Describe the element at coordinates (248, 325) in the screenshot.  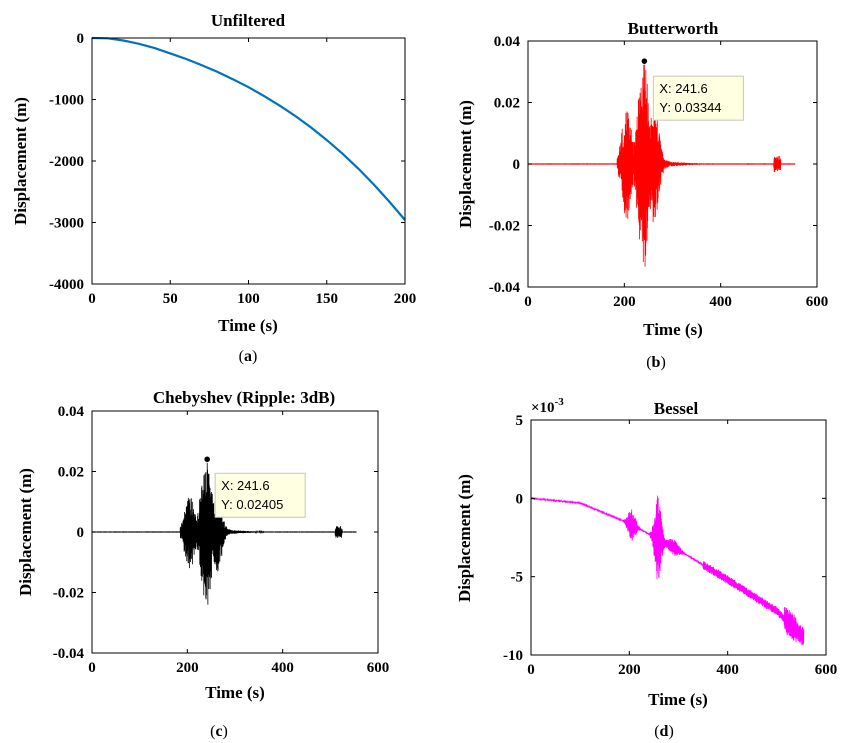
I see `panel-a-xlabel: Time (s)` at that location.